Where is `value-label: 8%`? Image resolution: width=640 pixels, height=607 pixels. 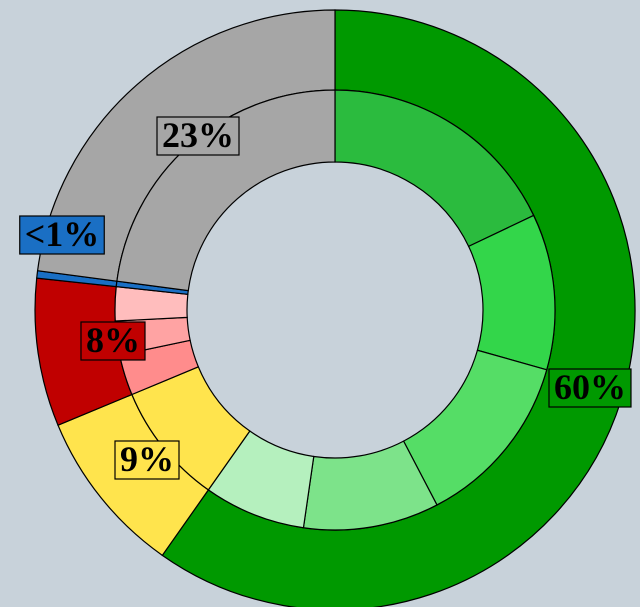 value-label: 8% is located at coordinates (113, 340).